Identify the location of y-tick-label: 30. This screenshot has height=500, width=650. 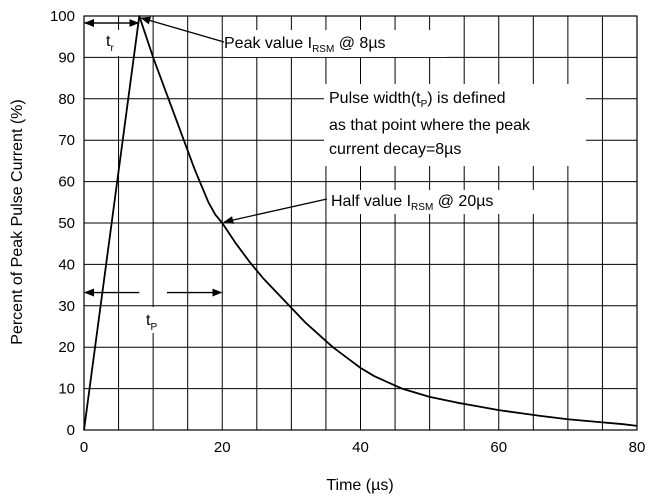
(66, 306).